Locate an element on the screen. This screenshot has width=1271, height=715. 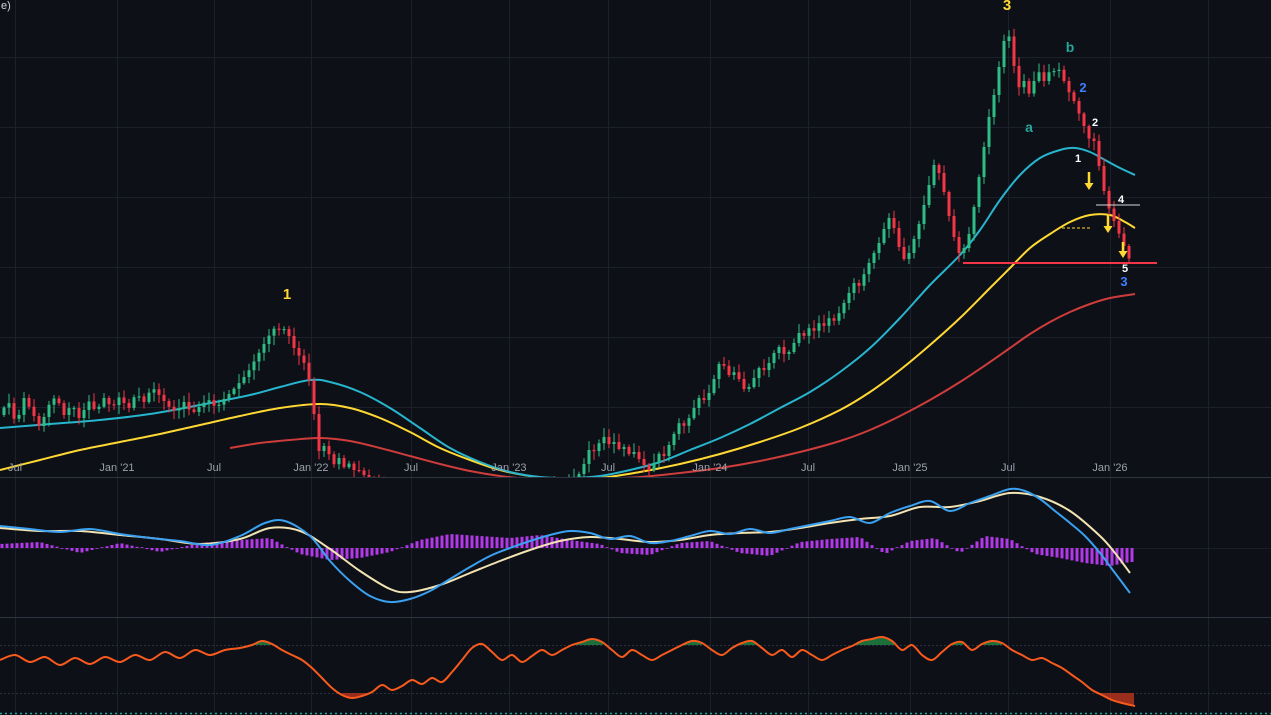
x-tick-label: Jan '26 is located at coordinates (1109, 468).